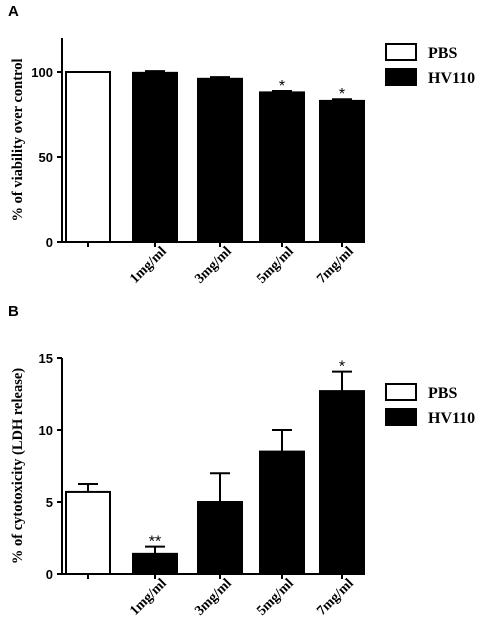 The height and width of the screenshot is (640, 500). What do you see at coordinates (49, 502) in the screenshot?
I see `y-tick-label: 5` at bounding box center [49, 502].